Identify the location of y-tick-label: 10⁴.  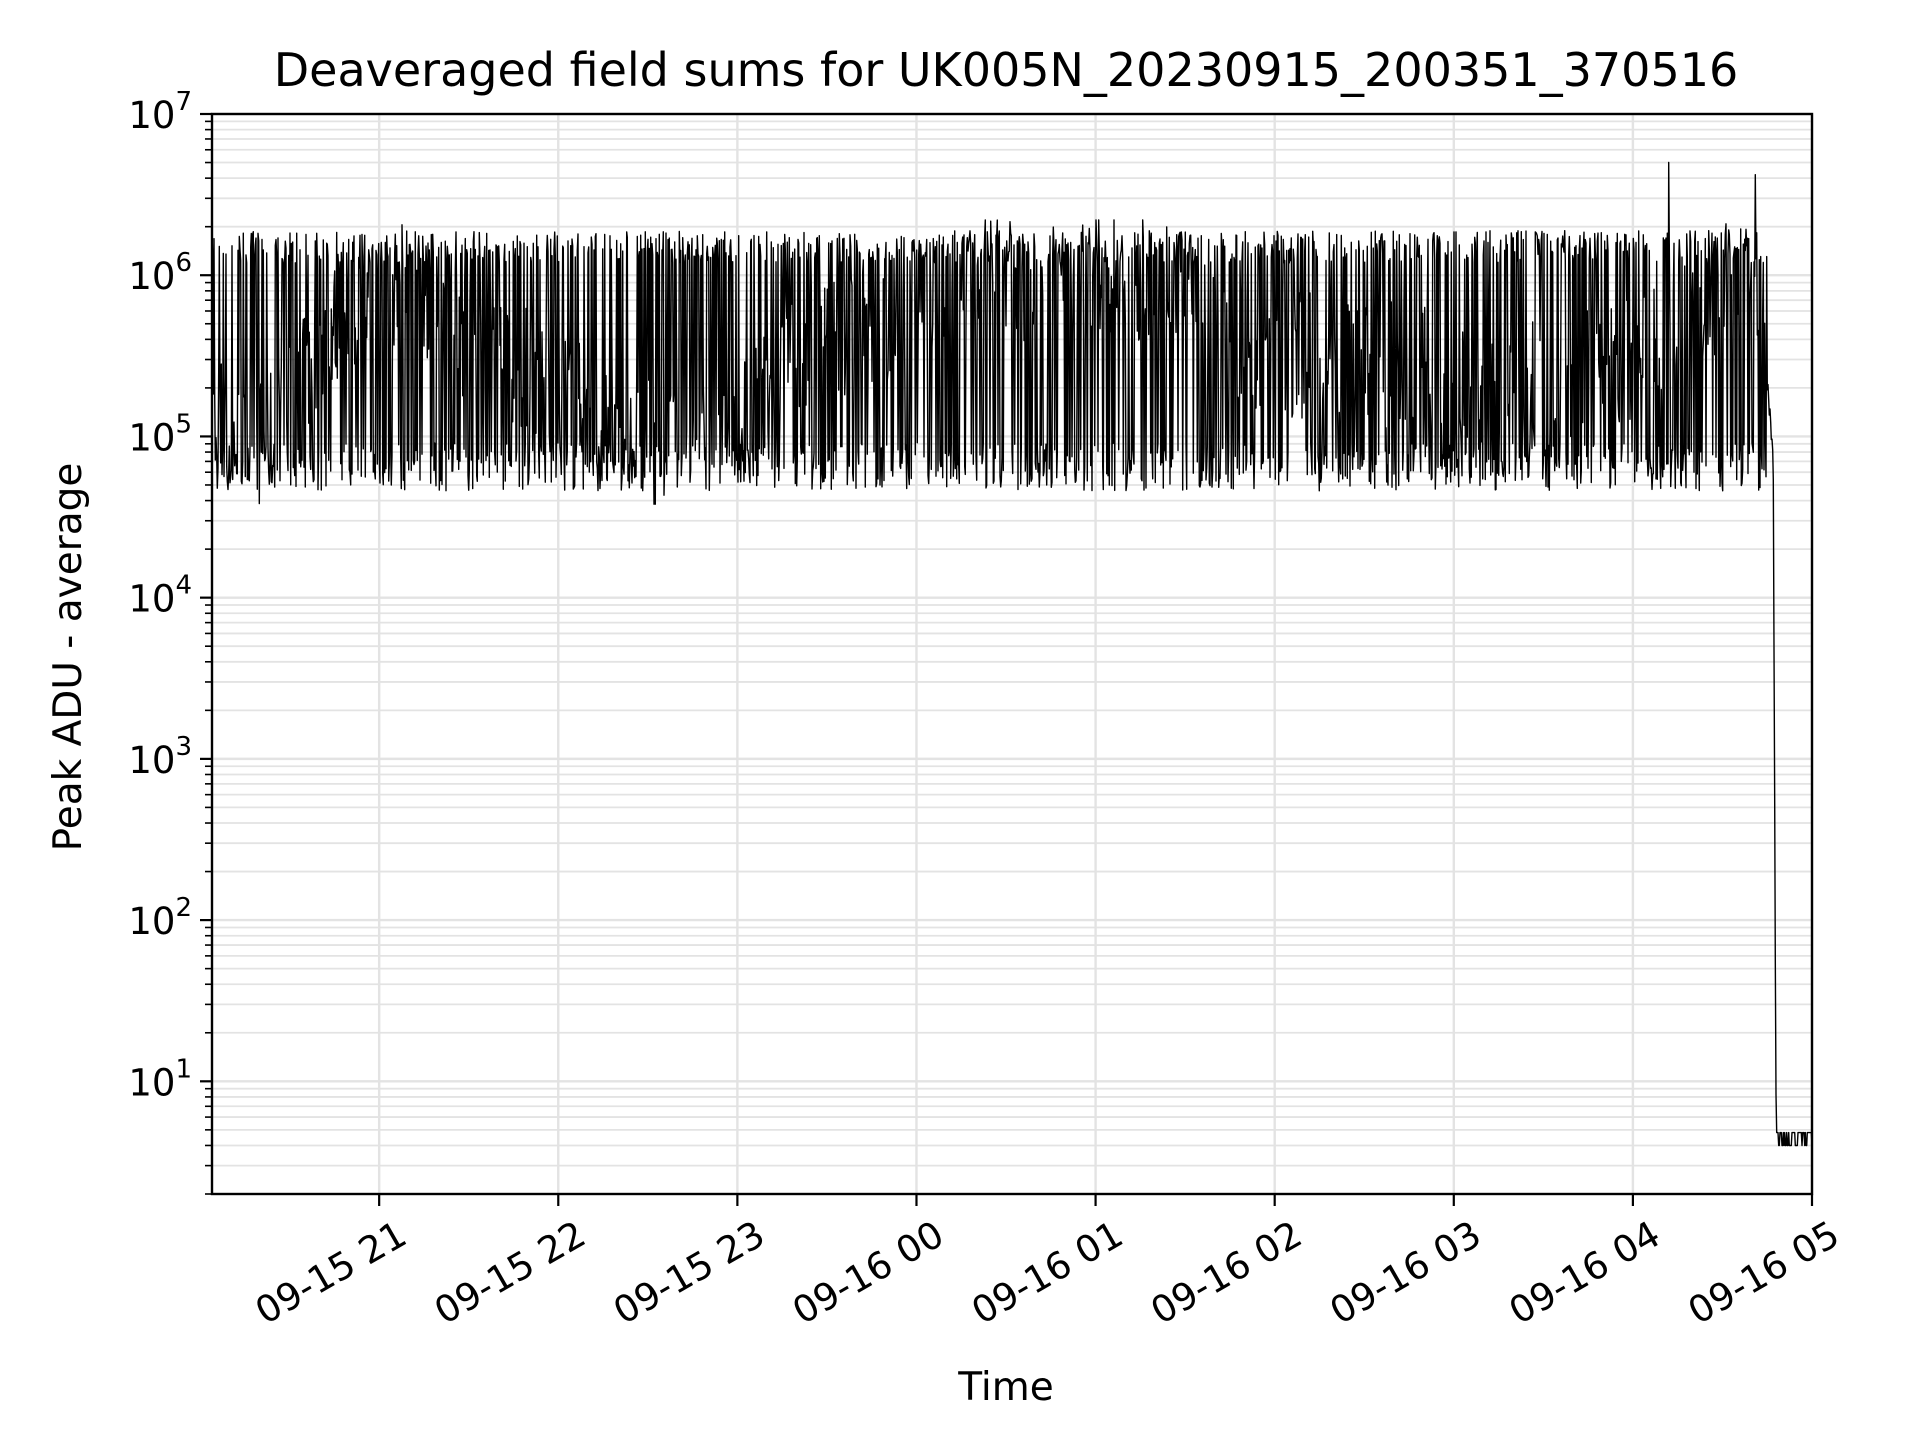
(160, 596).